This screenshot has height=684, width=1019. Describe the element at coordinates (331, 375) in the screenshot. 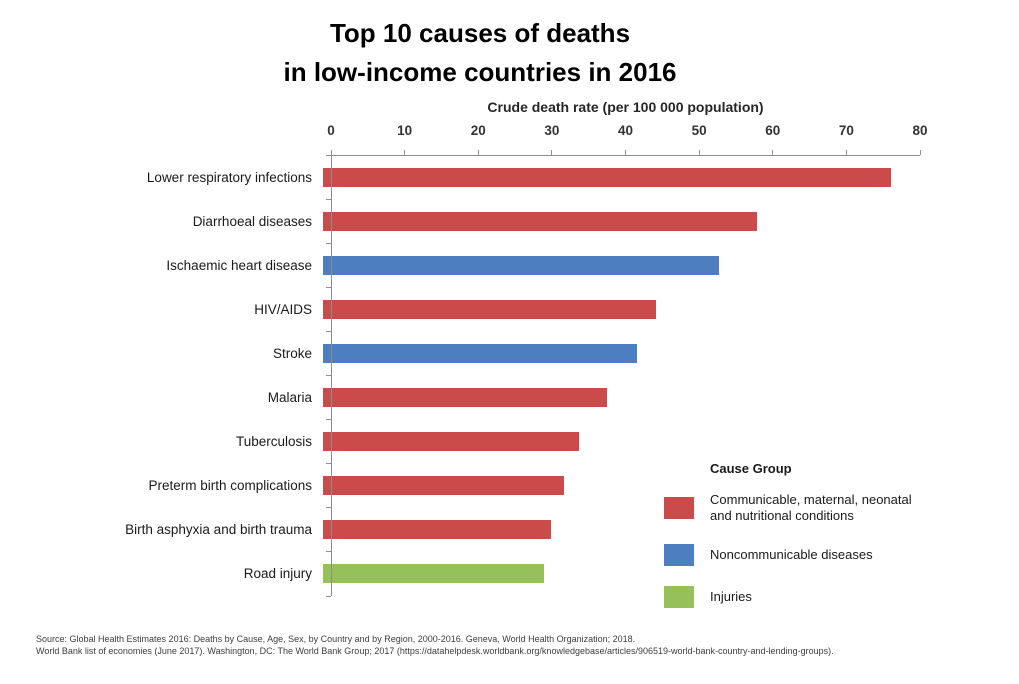

I see `y-axis-line` at that location.